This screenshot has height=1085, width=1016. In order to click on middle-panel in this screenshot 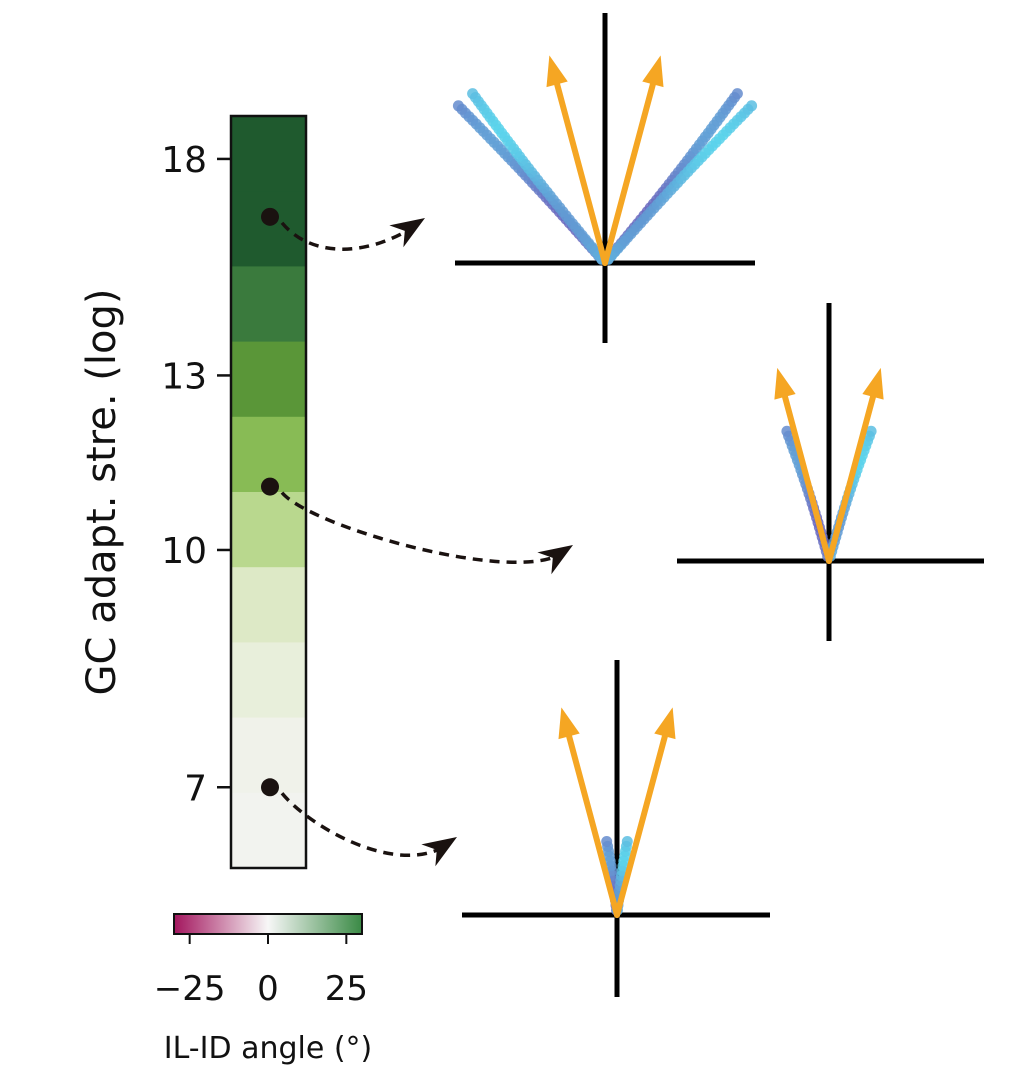, I will do `click(830, 472)`.